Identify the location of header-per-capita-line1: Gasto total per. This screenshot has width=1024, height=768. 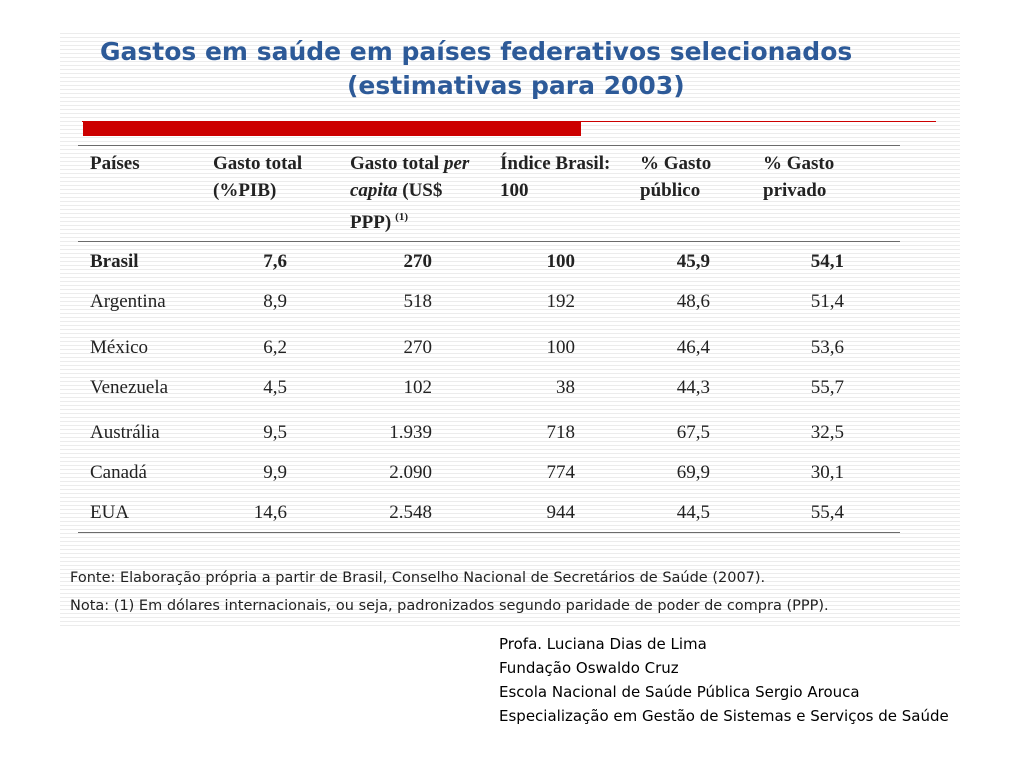
(410, 163).